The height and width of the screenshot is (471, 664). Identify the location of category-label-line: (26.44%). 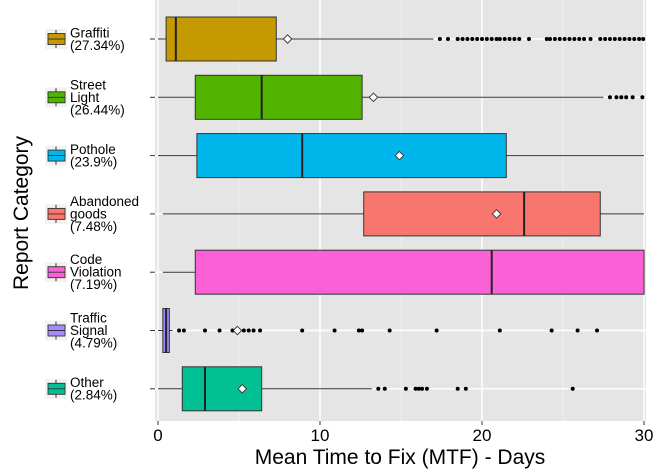
(97, 109).